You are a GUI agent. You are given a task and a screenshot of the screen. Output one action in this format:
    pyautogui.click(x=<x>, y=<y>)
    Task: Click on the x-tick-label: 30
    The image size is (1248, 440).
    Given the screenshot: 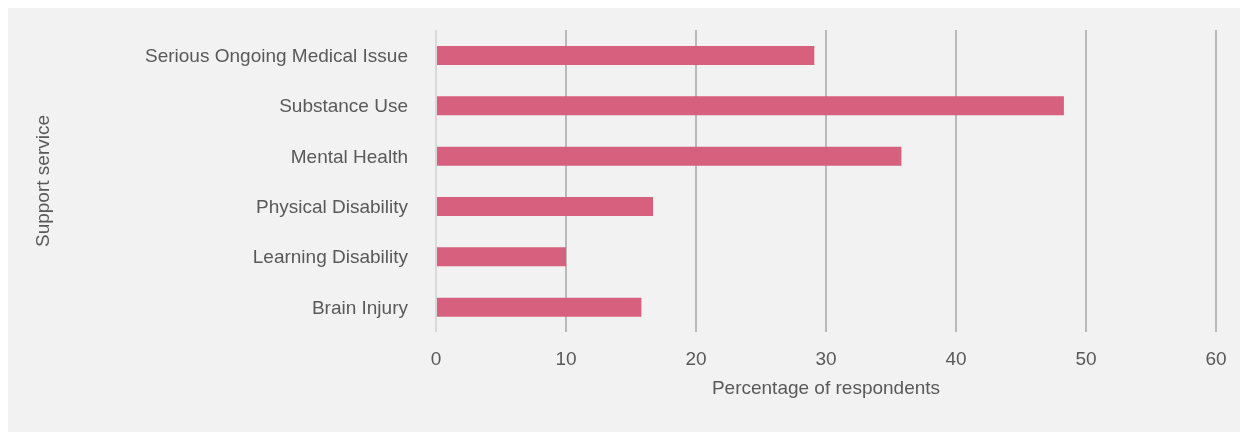 What is the action you would take?
    pyautogui.click(x=826, y=359)
    